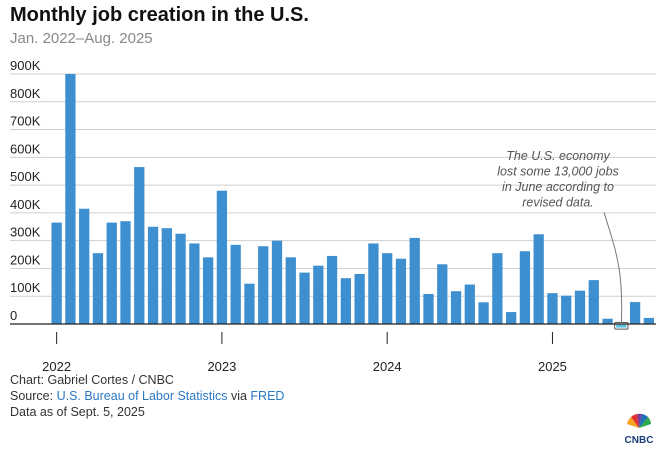 The width and height of the screenshot is (664, 450). What do you see at coordinates (25, 121) in the screenshot?
I see `y-tick-label: 700K` at bounding box center [25, 121].